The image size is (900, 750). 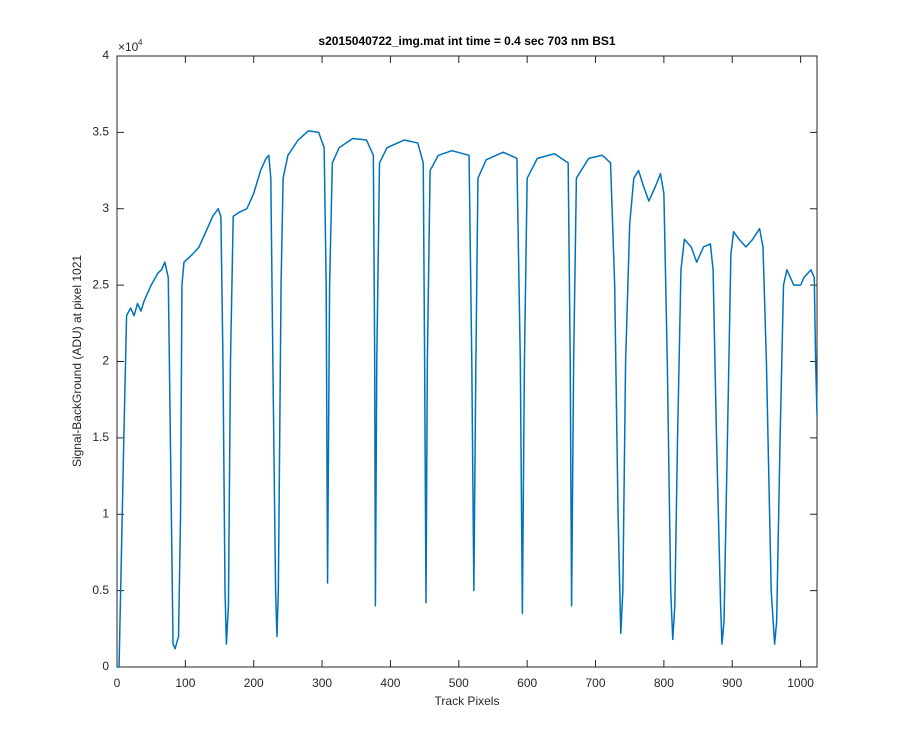 What do you see at coordinates (185, 683) in the screenshot?
I see `x-tick-label: 100` at bounding box center [185, 683].